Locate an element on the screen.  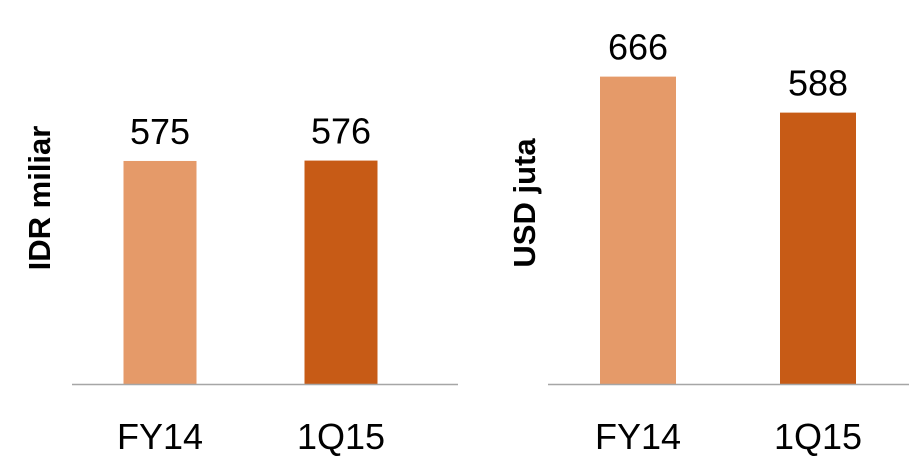
data-label: 575 is located at coordinates (160, 131).